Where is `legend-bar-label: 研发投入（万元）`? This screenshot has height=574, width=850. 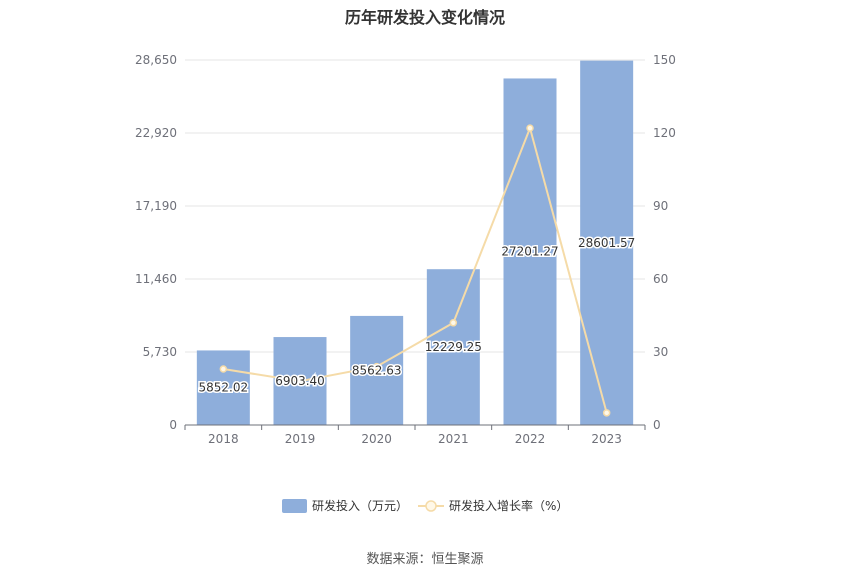 legend-bar-label: 研发投入（万元） is located at coordinates (360, 505).